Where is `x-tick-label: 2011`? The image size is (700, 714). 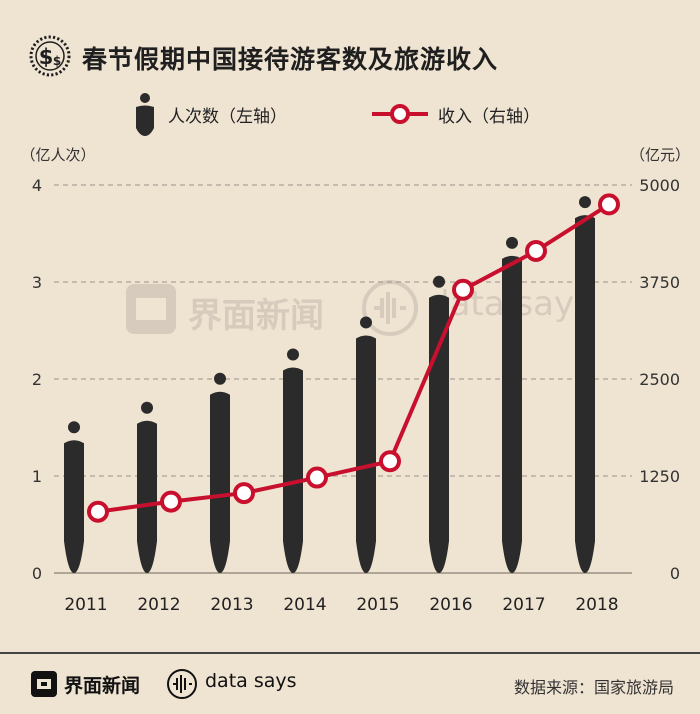
x-tick-label: 2011 is located at coordinates (85, 605).